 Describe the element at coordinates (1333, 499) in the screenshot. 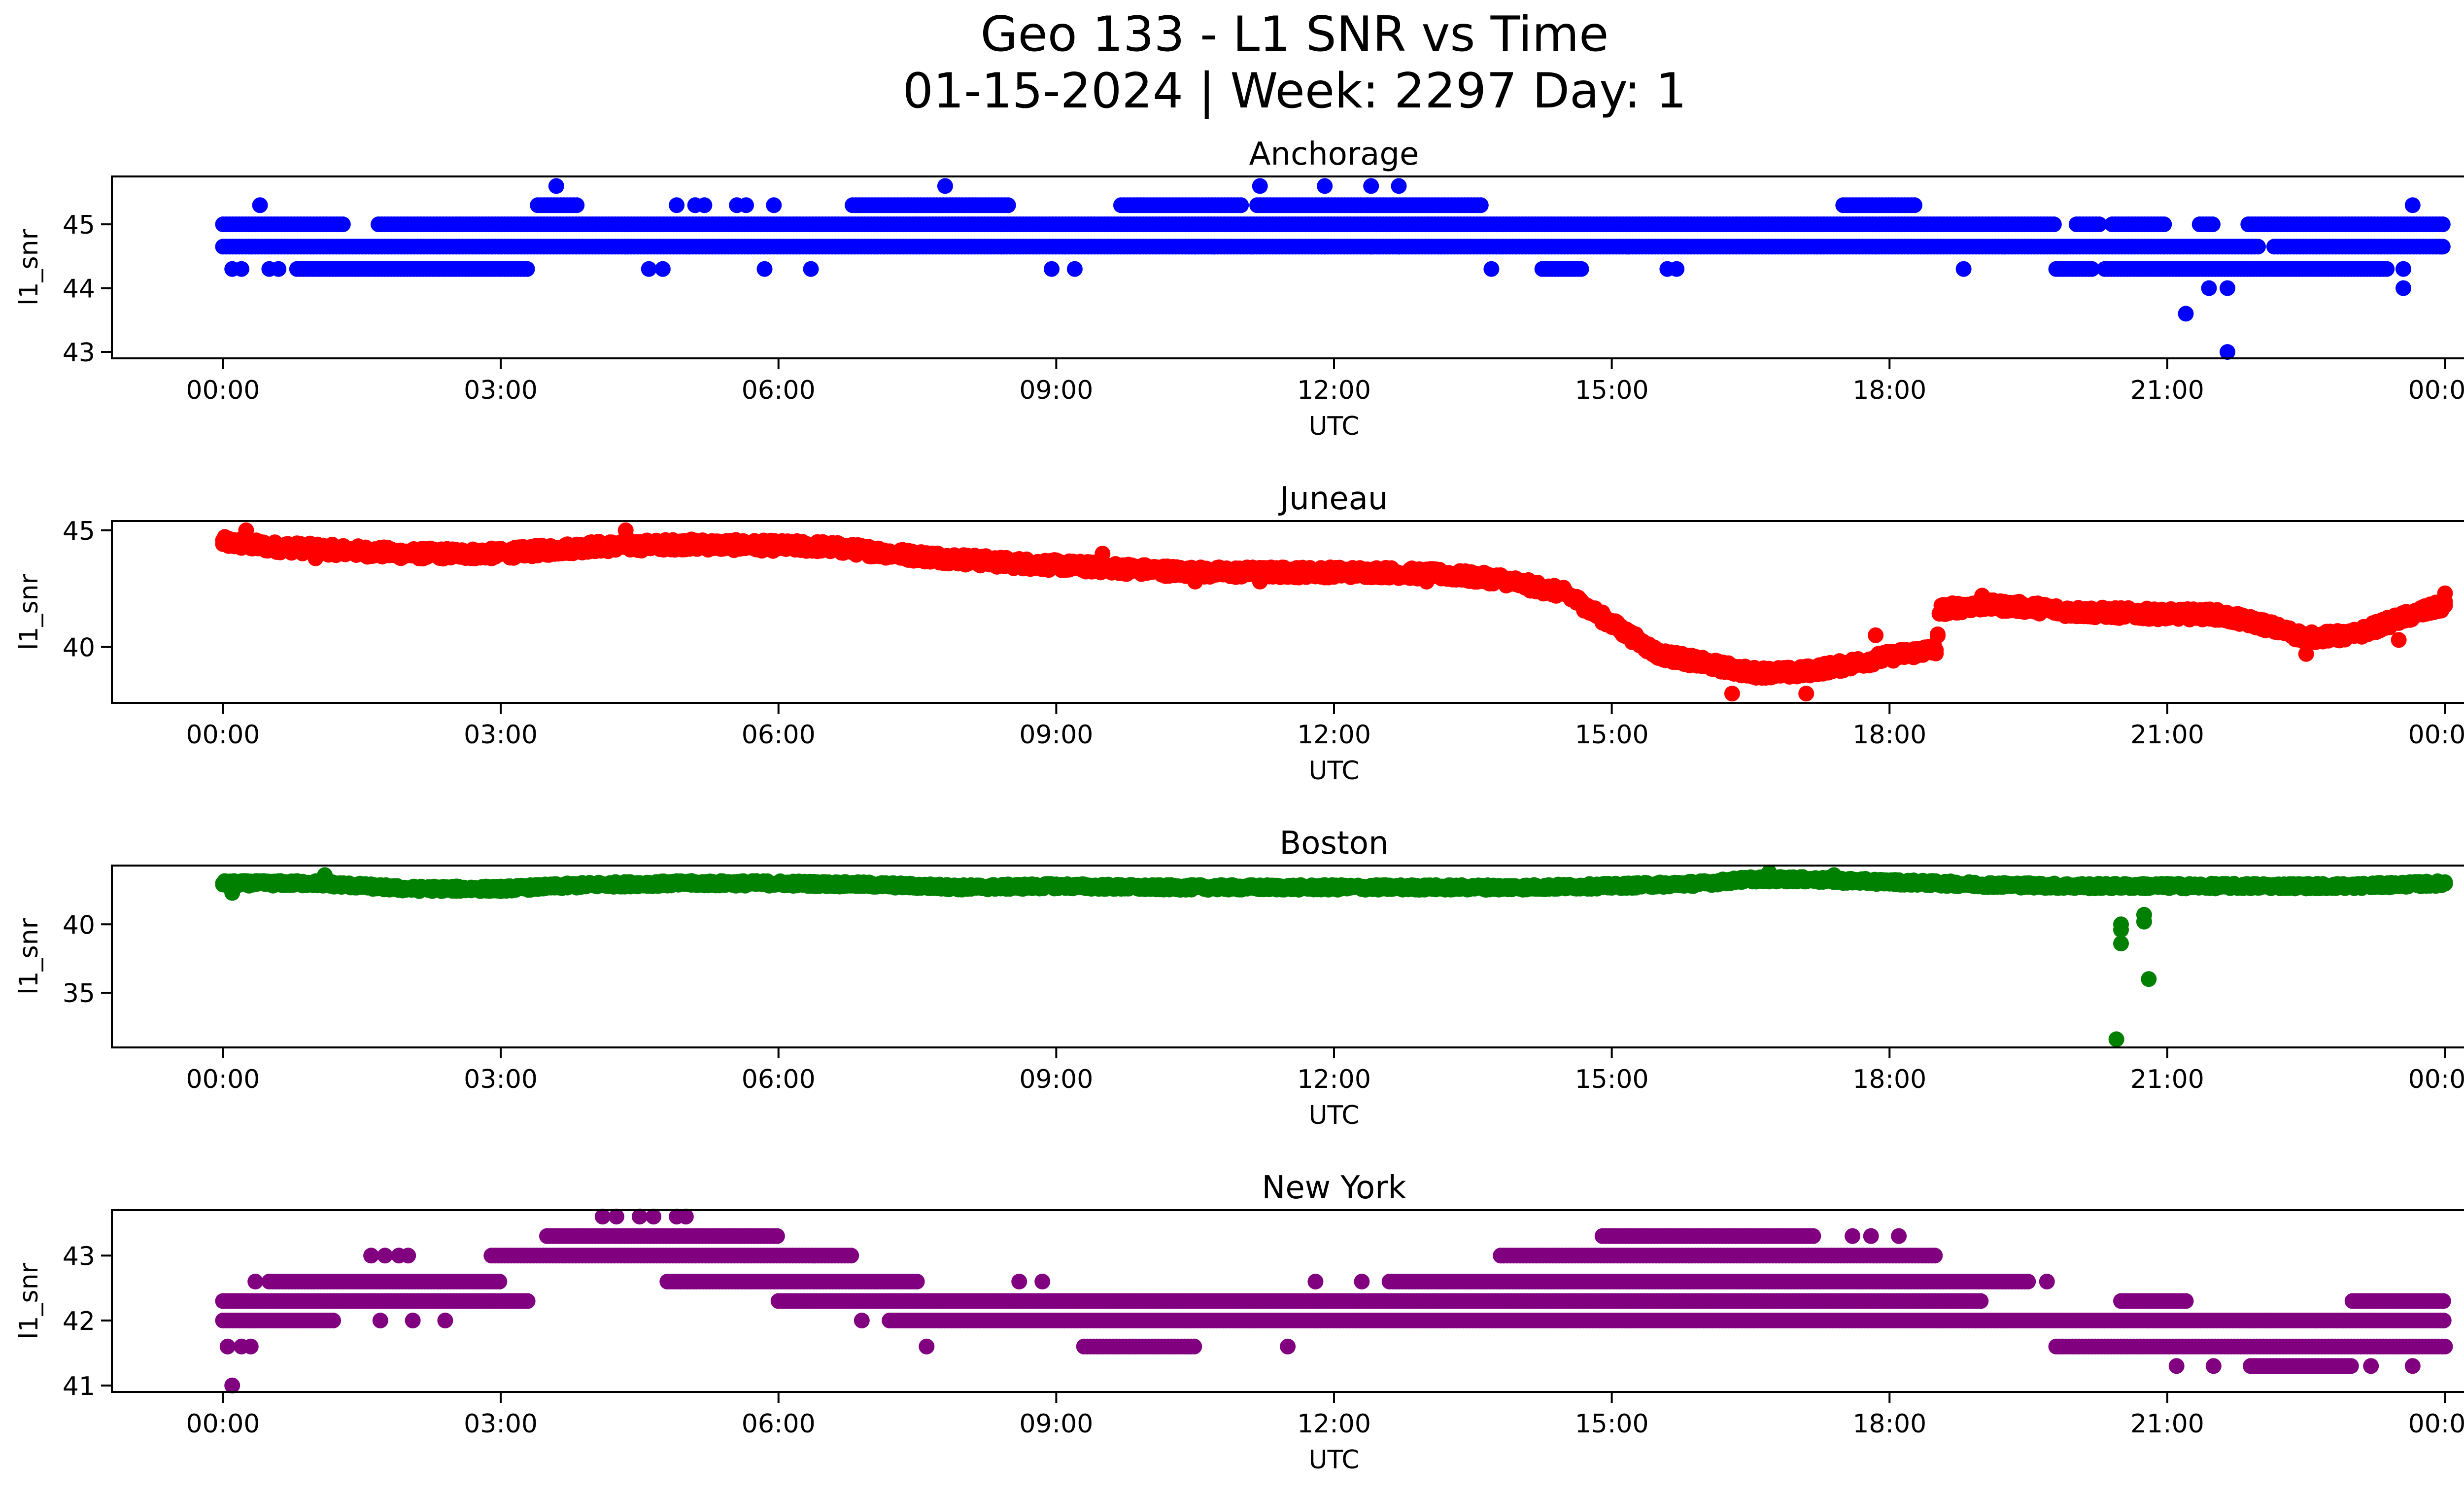

I see `subplot-title: Juneau` at that location.